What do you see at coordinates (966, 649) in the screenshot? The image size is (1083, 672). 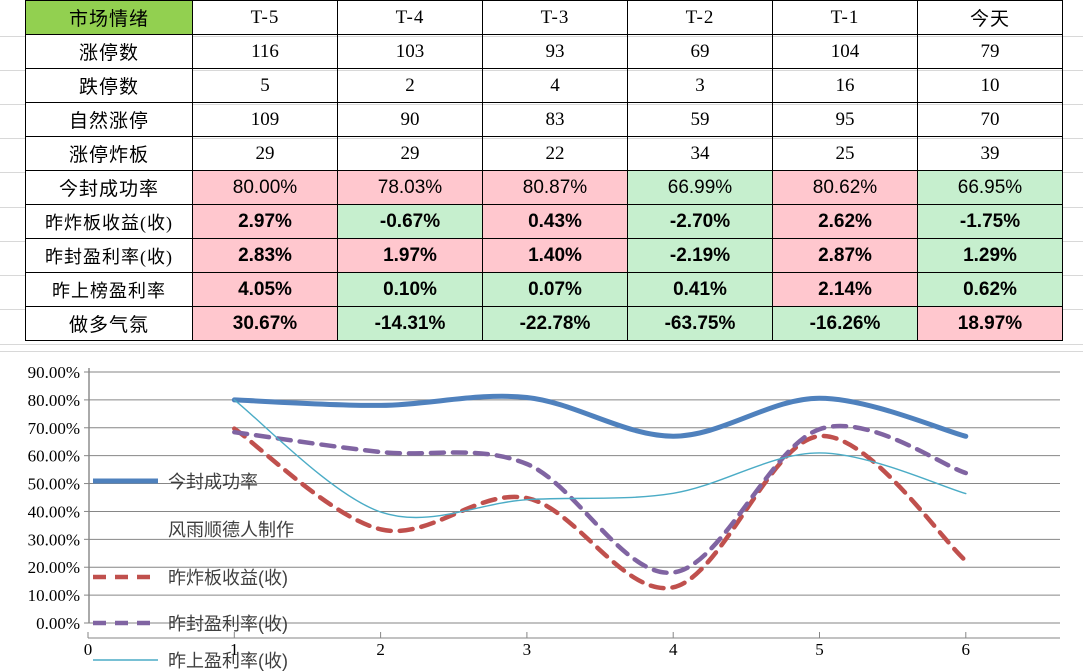 I see `x-axis-tick-label: 6` at bounding box center [966, 649].